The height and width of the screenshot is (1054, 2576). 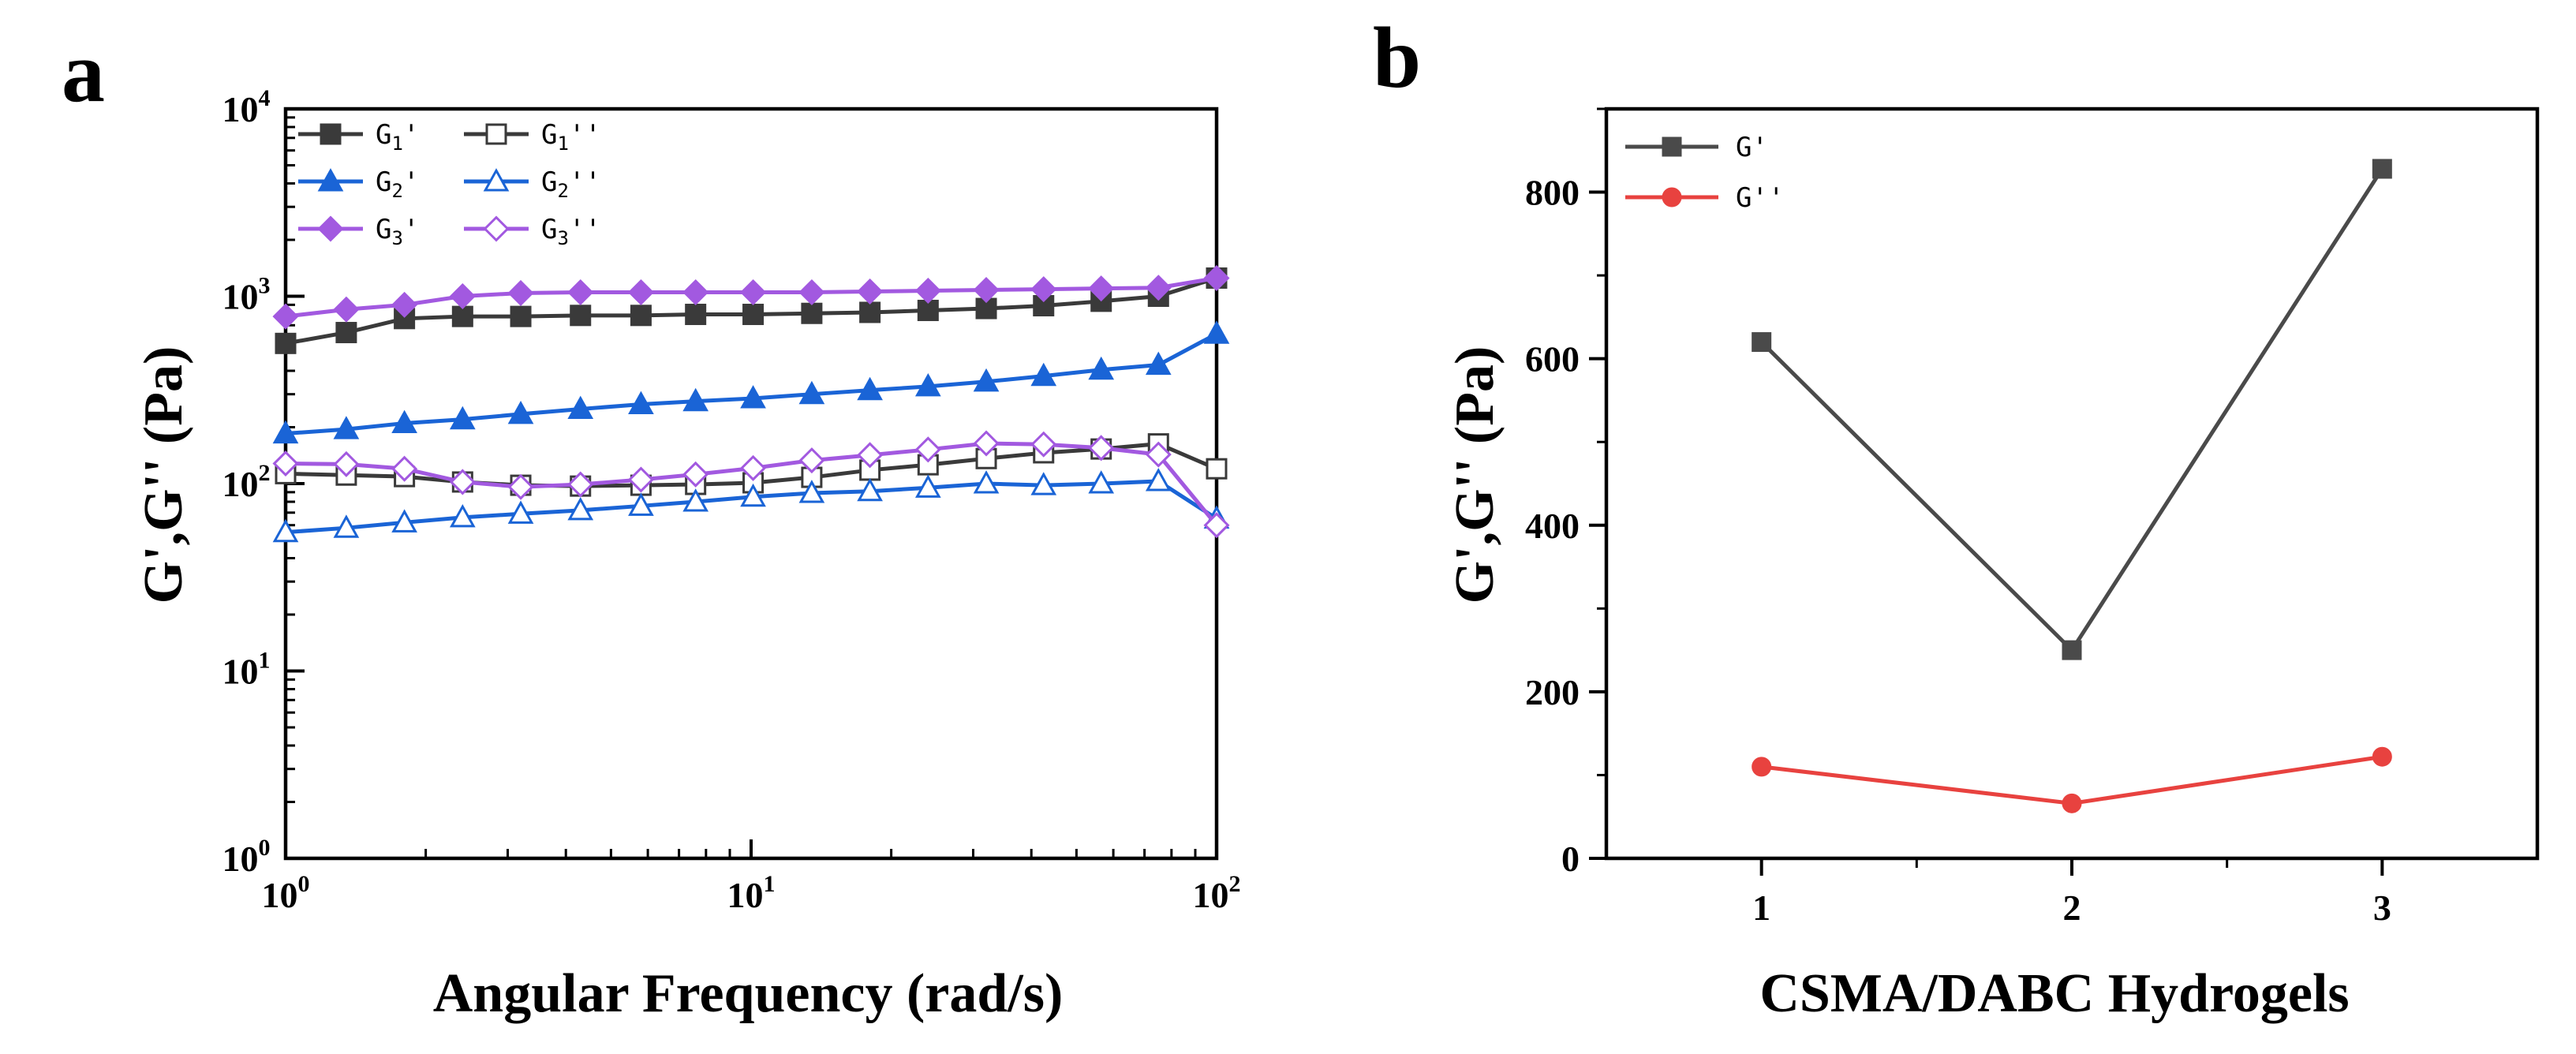 I want to click on panel-b-legend: G' G'', so click(x=1704, y=173).